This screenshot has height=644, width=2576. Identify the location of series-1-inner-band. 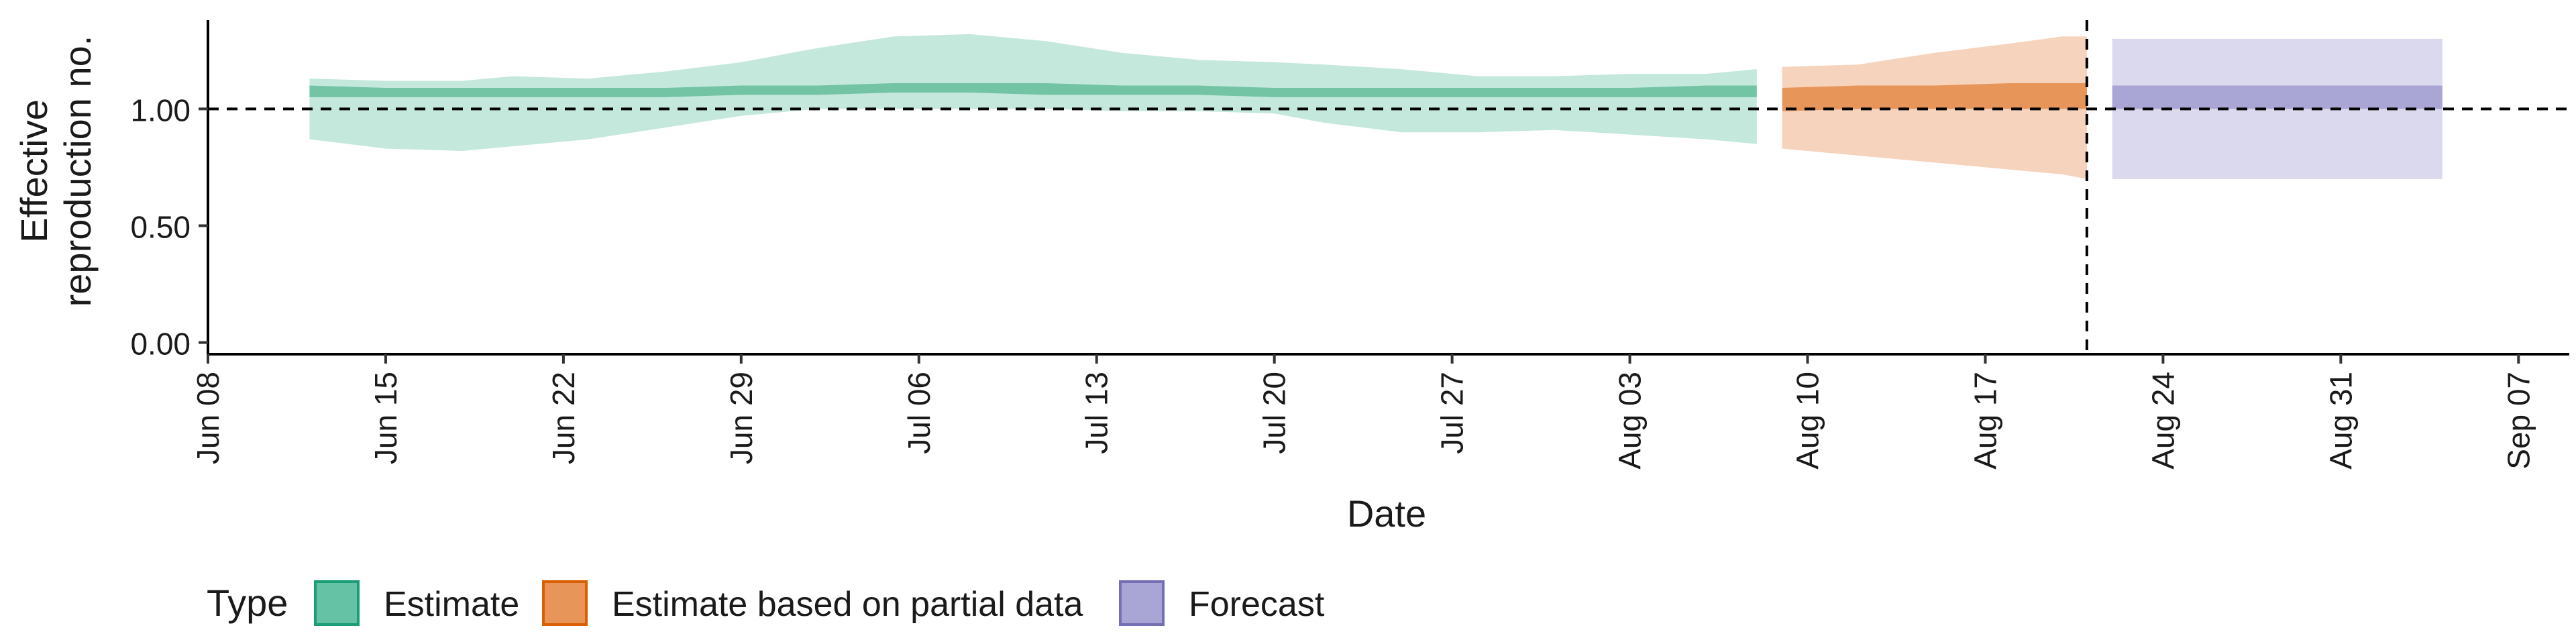
(1033, 90).